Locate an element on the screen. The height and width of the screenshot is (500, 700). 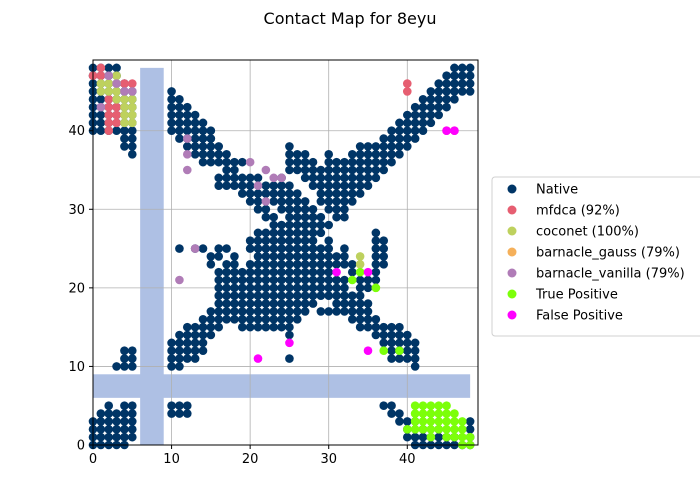
legend-label: False Positive is located at coordinates (579, 316).